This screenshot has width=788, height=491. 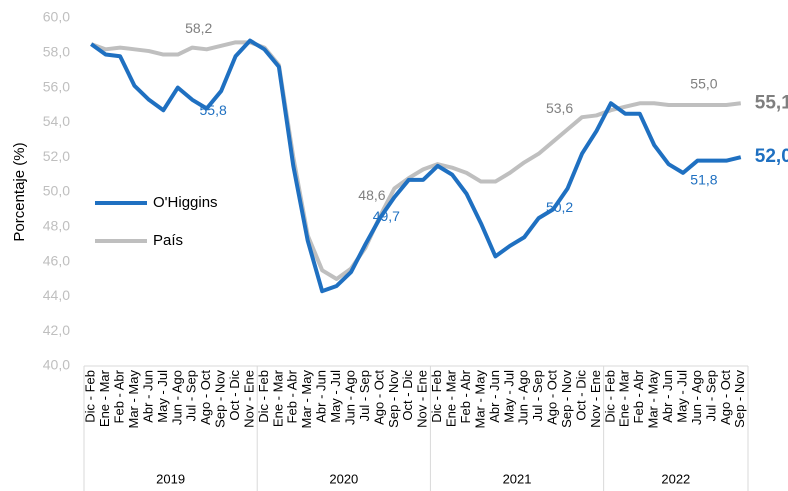 I want to click on y-tick-label: 52,0, so click(x=56, y=156).